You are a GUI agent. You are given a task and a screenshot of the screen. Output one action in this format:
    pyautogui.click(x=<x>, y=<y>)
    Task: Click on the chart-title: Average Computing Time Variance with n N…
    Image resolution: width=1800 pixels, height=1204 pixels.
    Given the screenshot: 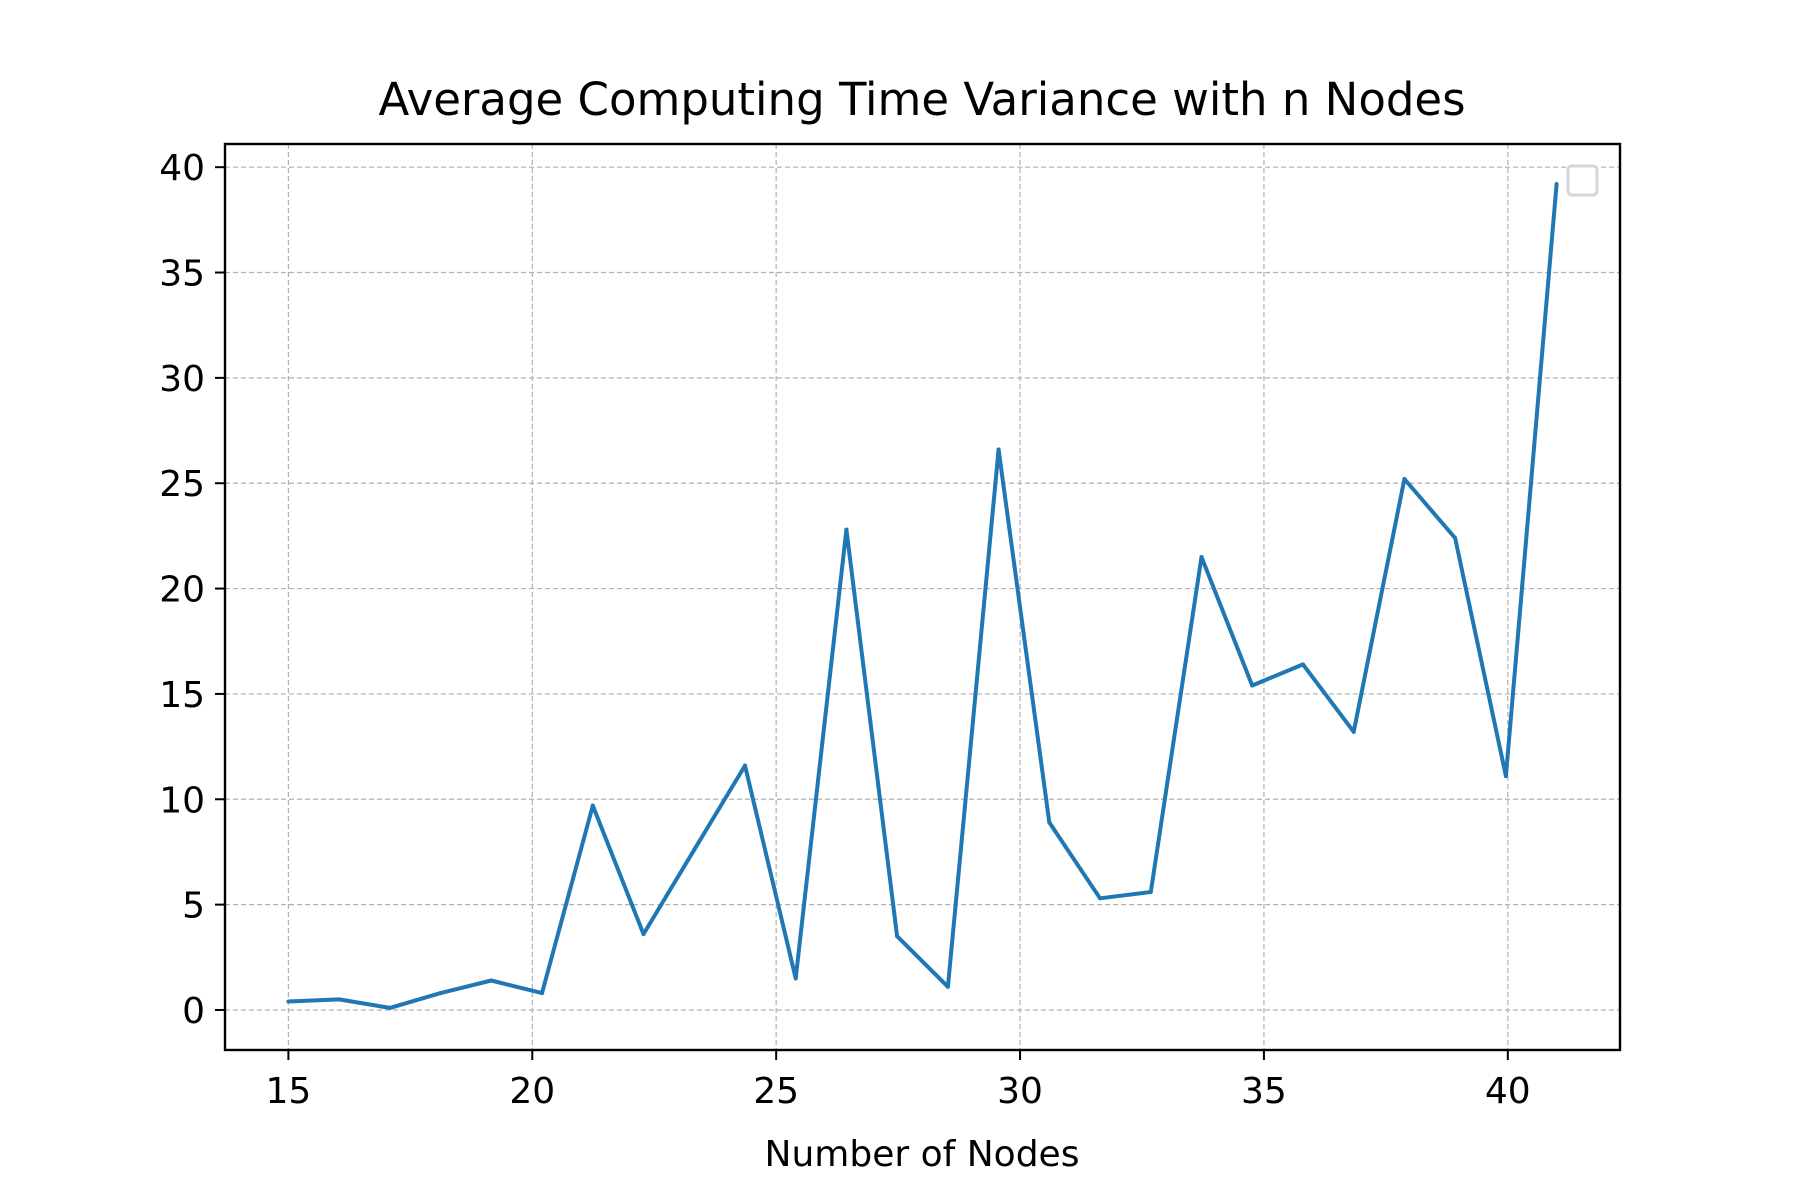 What is the action you would take?
    pyautogui.click(x=921, y=99)
    